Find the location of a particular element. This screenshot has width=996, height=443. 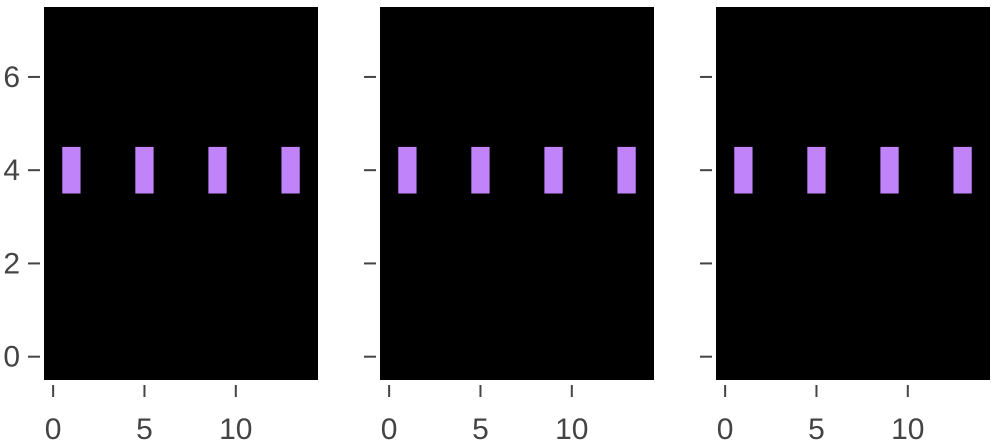

y-tick-label: 4 is located at coordinates (11, 170).